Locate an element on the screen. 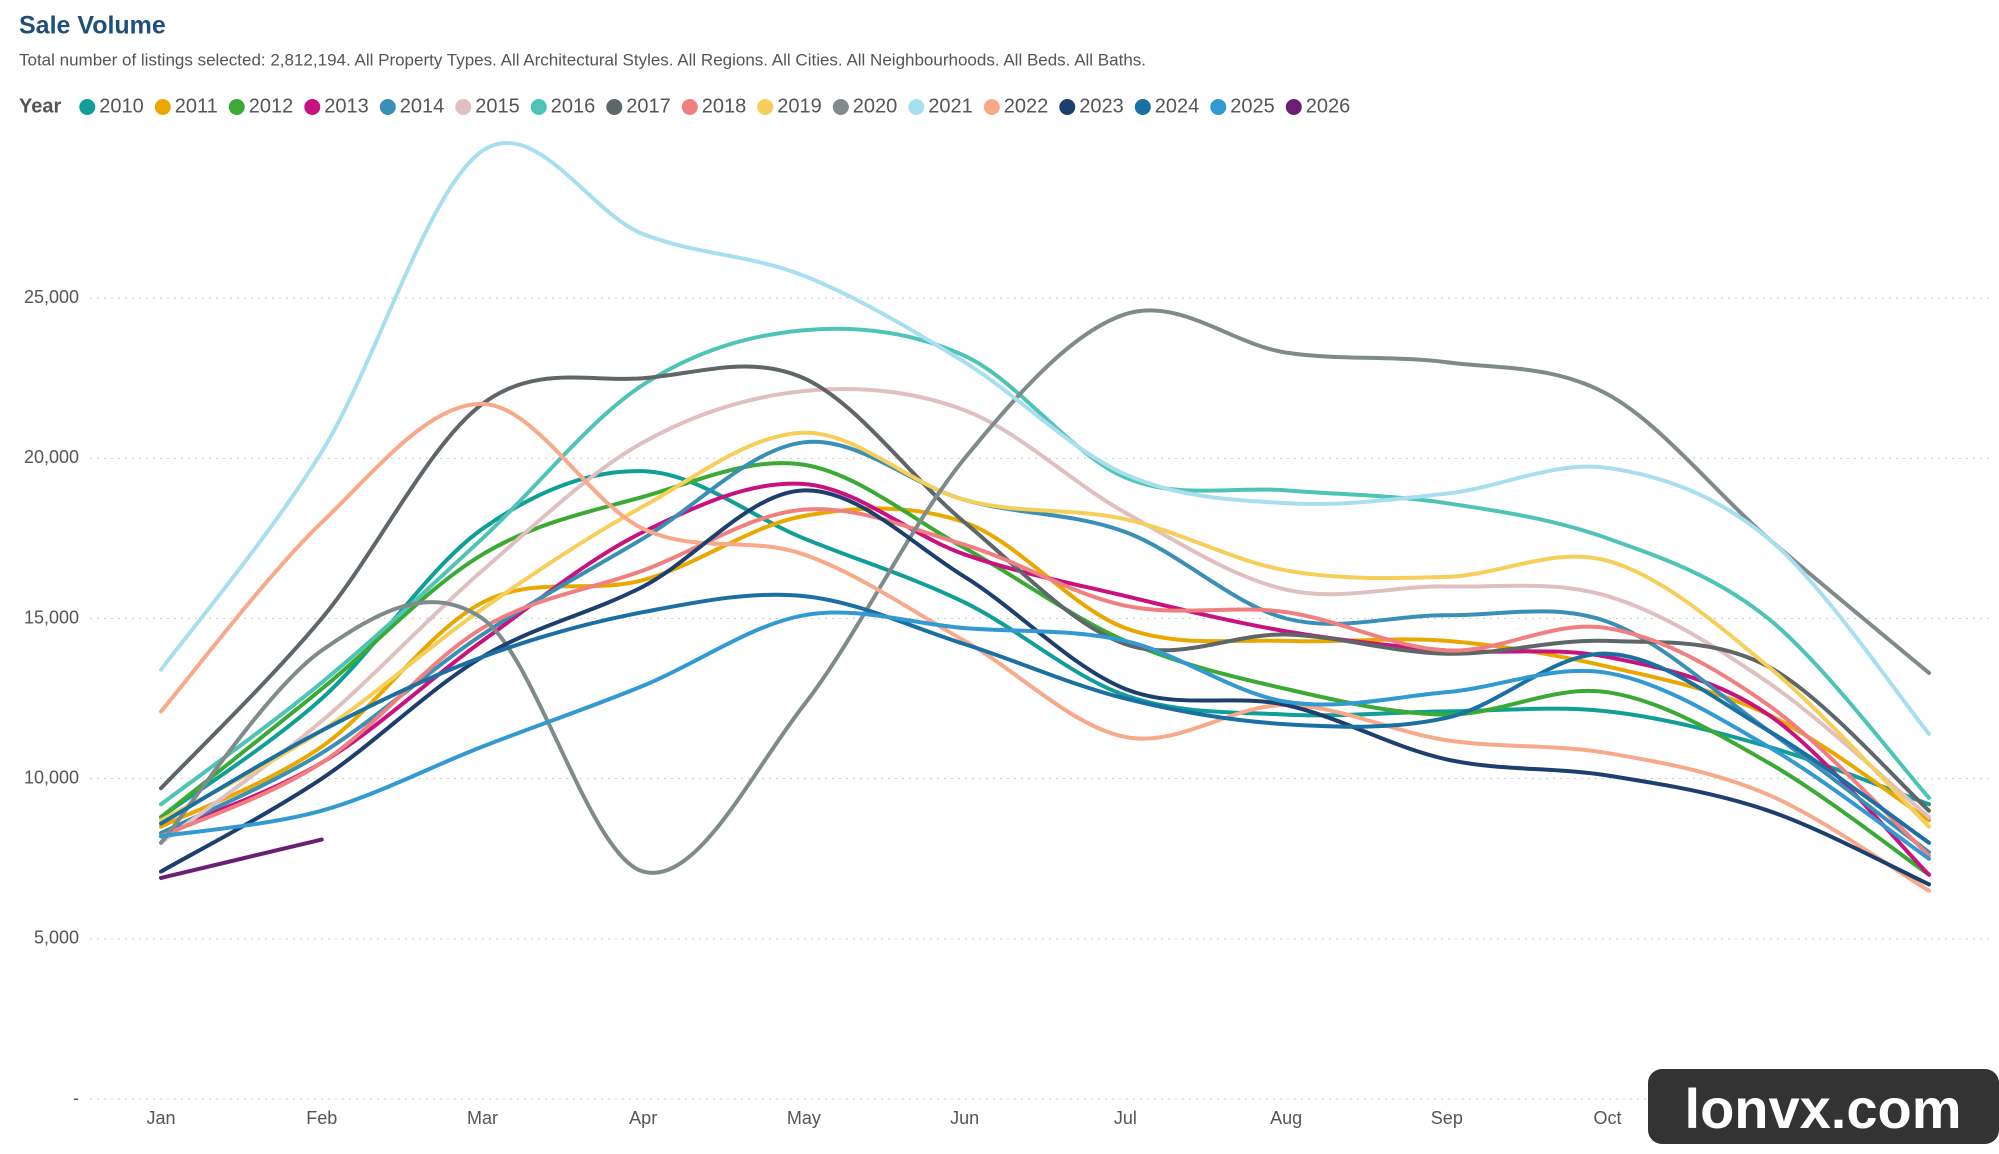 The image size is (1999, 1154). legend-title: Year is located at coordinates (40, 106).